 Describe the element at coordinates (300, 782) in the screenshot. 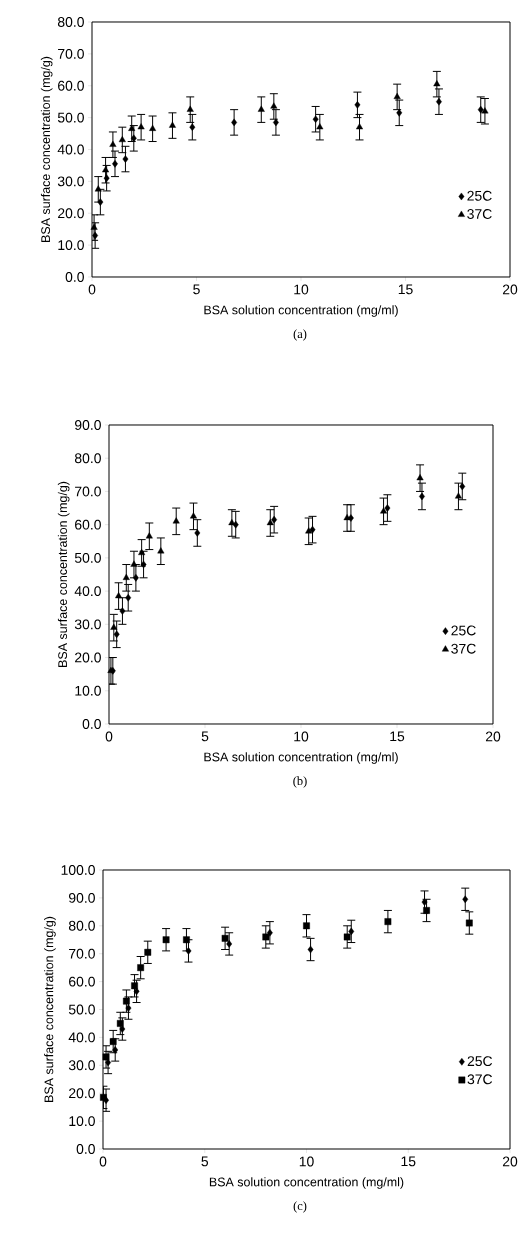

I see `text: (b)` at that location.